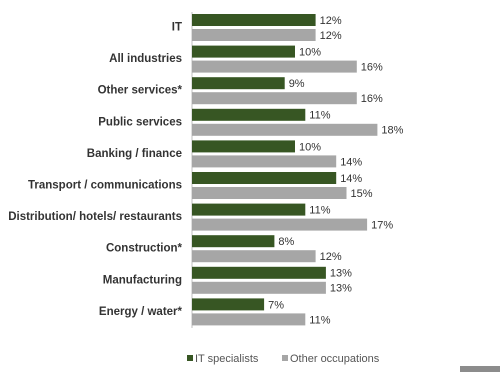  I want to click on corner-decoration, so click(480, 369).